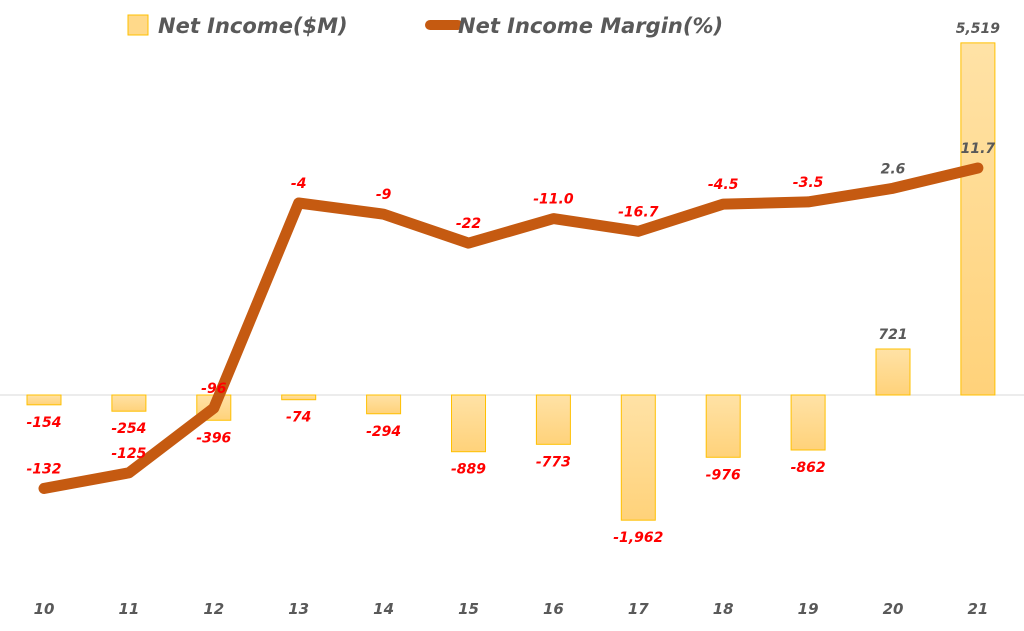 This screenshot has height=631, width=1024. Describe the element at coordinates (553, 462) in the screenshot. I see `bar-data-label: -773` at that location.